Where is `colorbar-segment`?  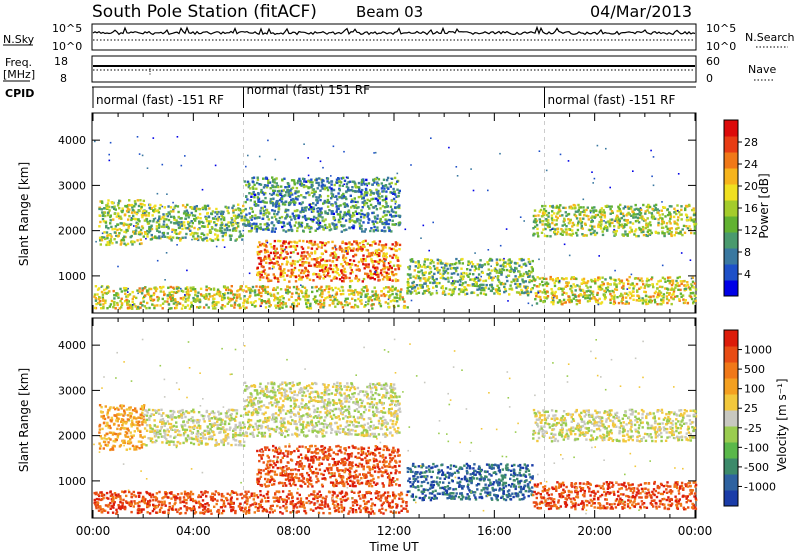 colorbar-segment is located at coordinates (731, 240).